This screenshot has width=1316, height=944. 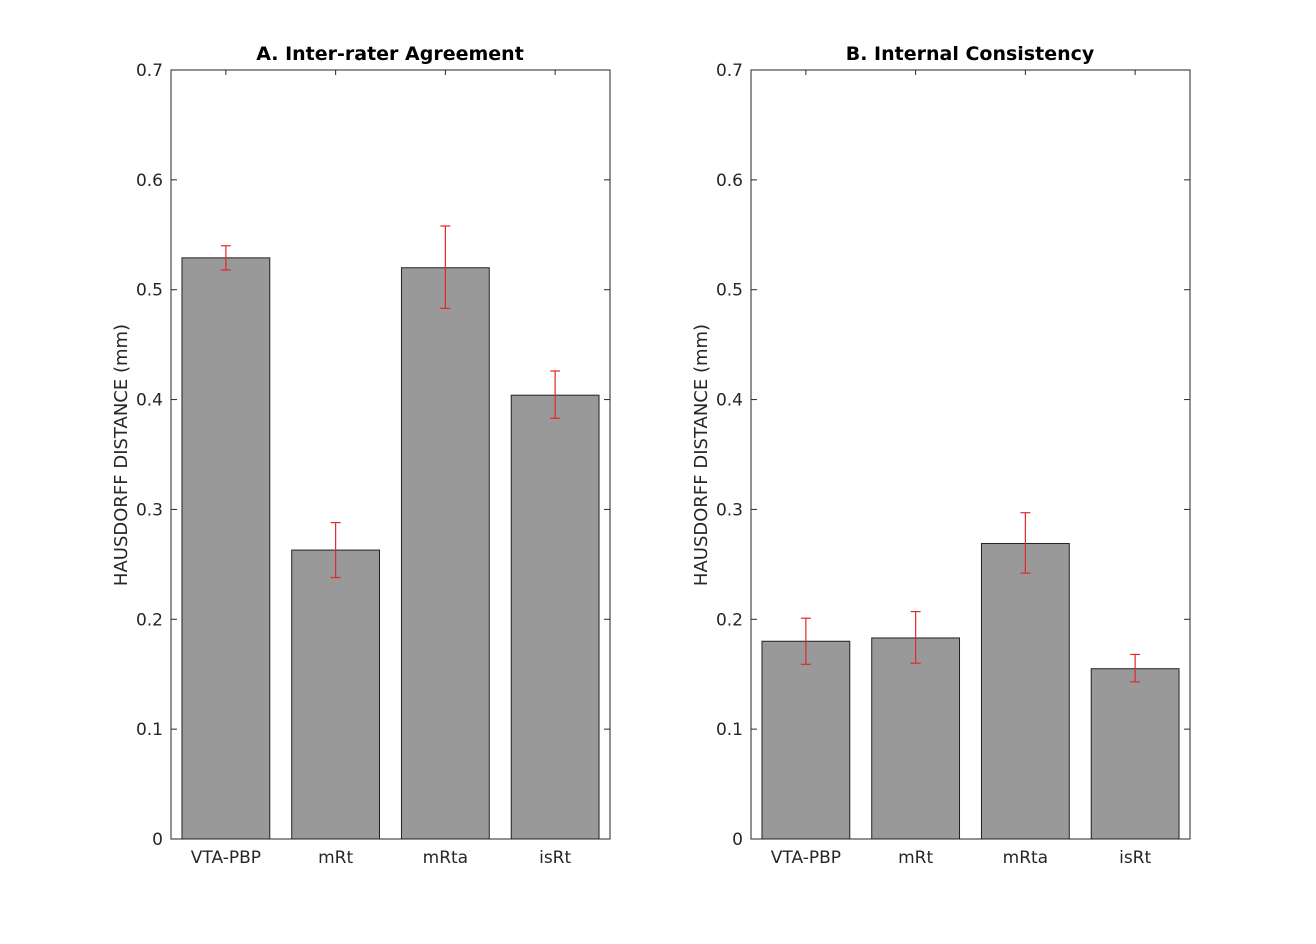 What do you see at coordinates (729, 510) in the screenshot?
I see `chart-b-ytick-label: 0.3` at bounding box center [729, 510].